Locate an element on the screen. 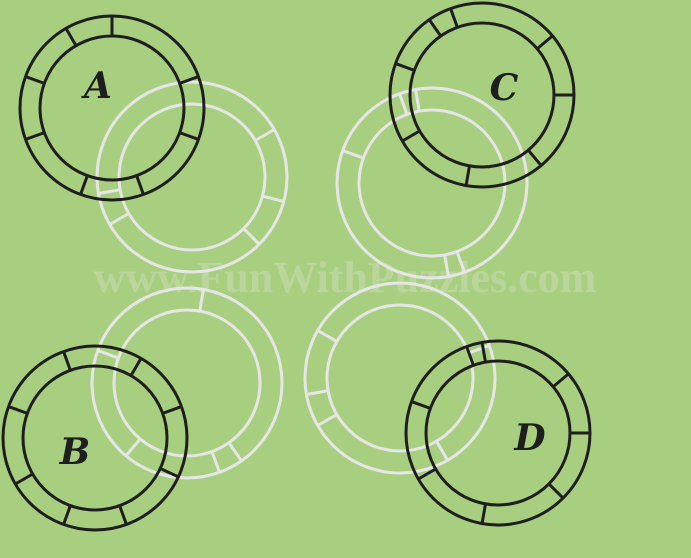 The image size is (691, 558). light-ring-bottom-left is located at coordinates (187, 383).